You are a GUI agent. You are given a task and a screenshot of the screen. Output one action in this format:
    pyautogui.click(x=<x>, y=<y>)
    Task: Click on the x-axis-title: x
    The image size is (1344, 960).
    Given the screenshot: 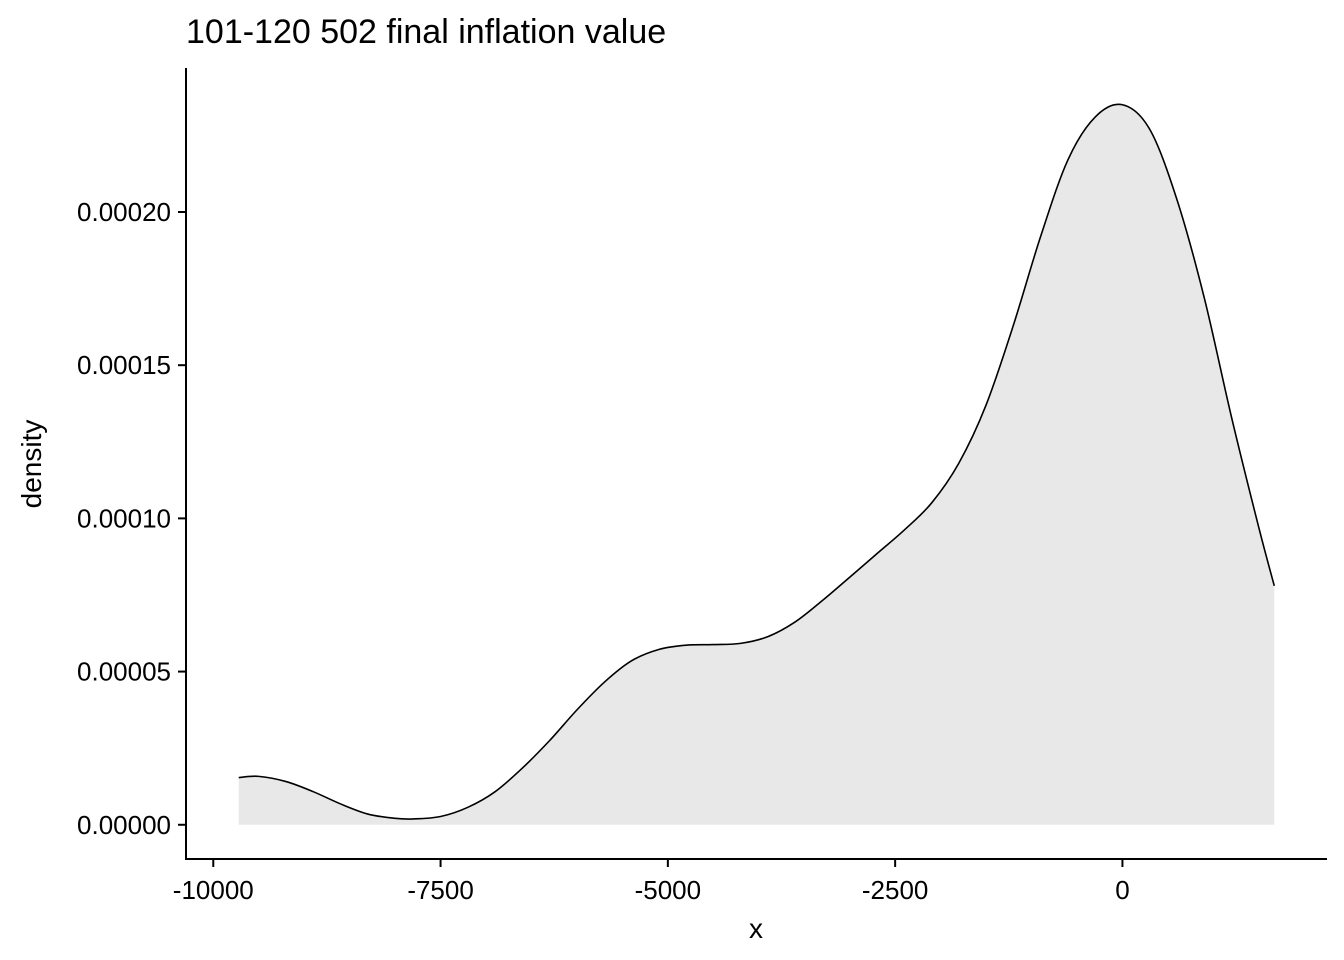 What is the action you would take?
    pyautogui.click(x=756, y=928)
    